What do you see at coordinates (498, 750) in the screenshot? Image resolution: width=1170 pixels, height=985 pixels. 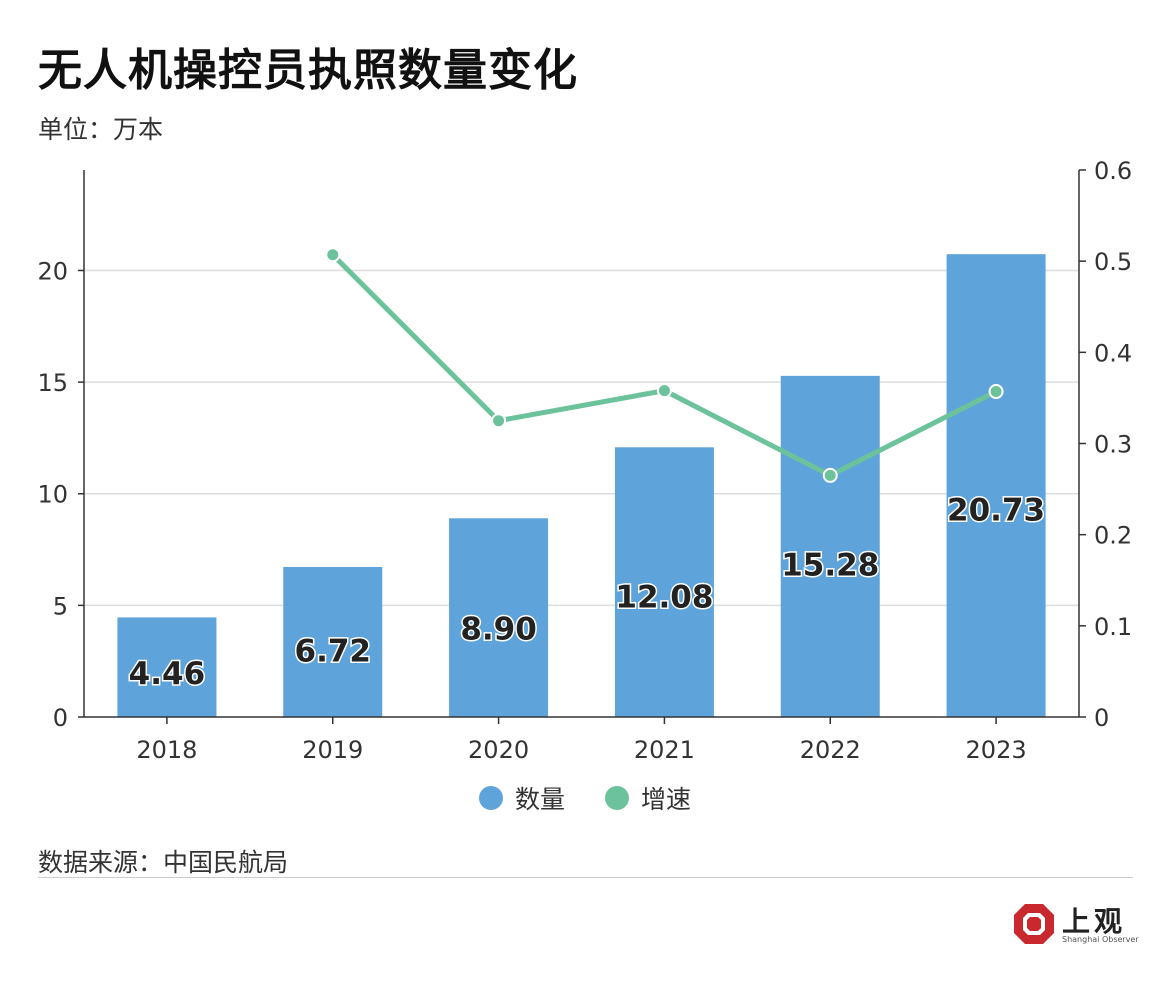 I see `x-tick-label: 2020` at bounding box center [498, 750].